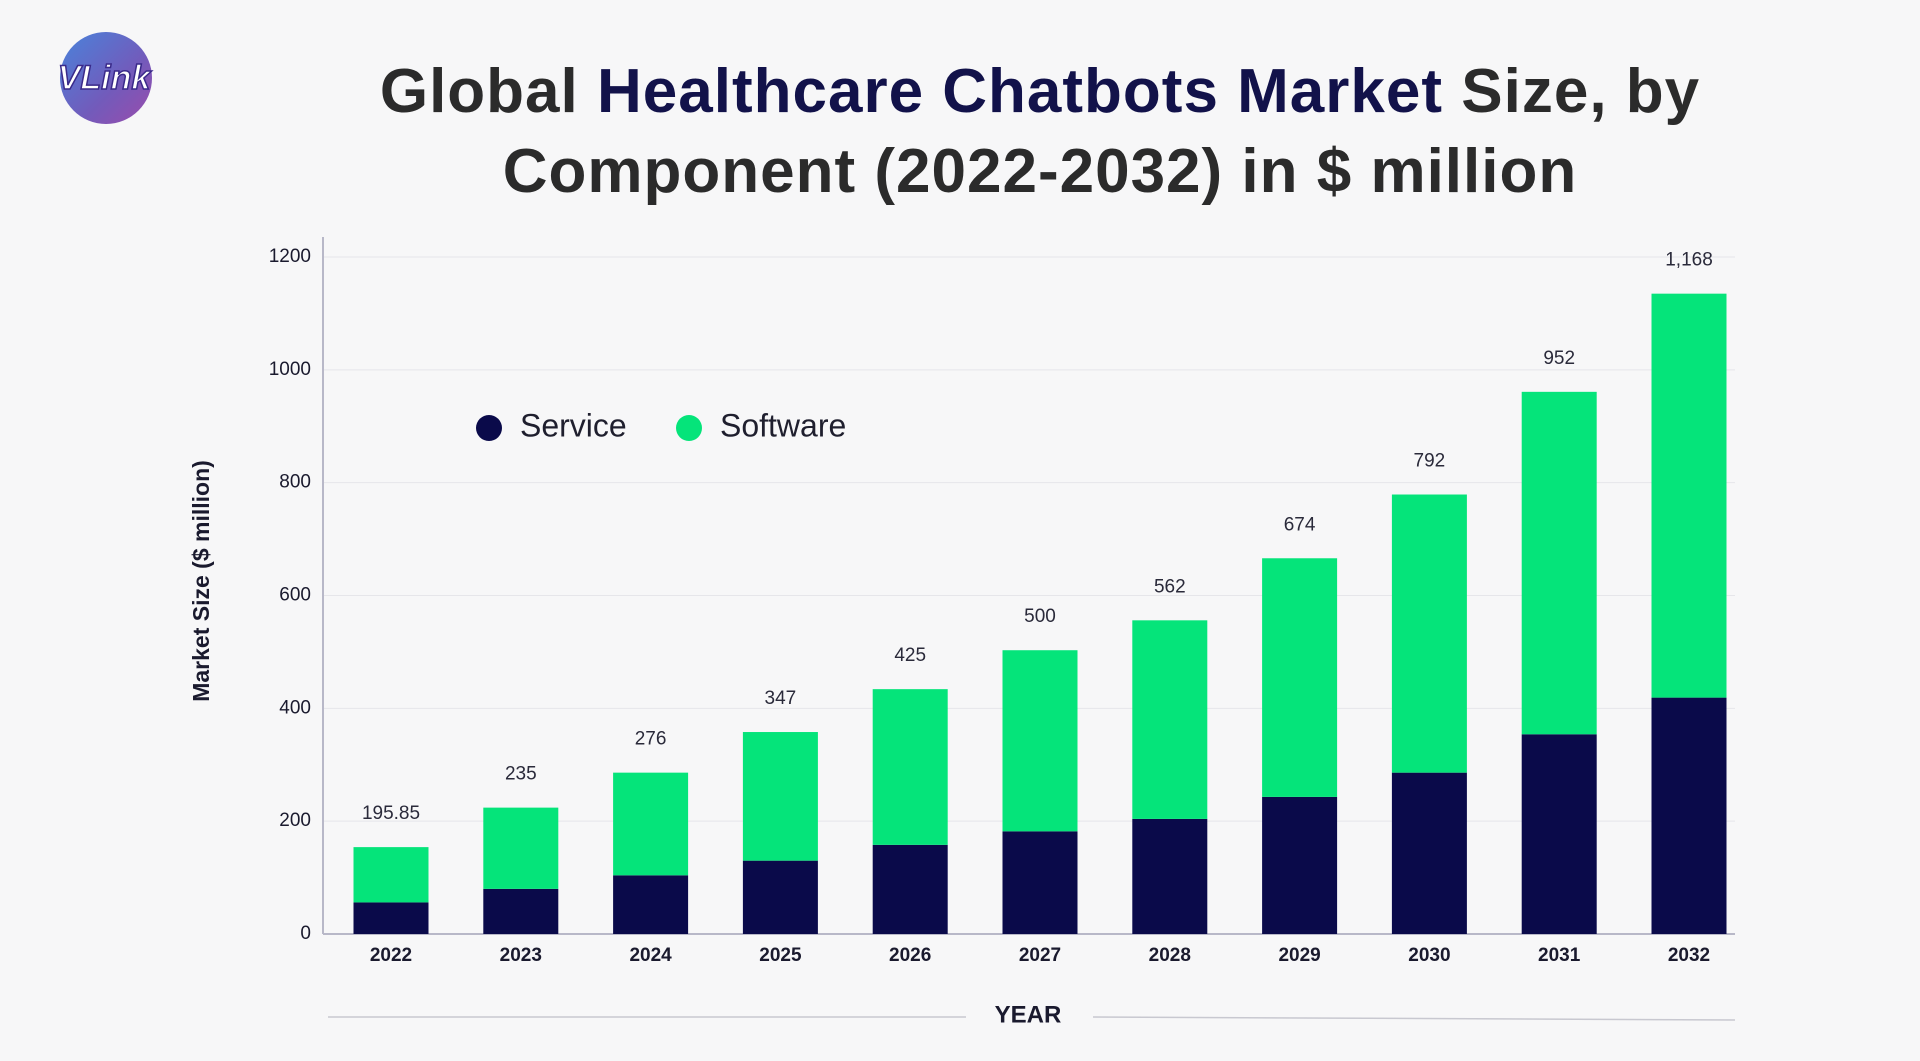 The width and height of the screenshot is (1920, 1061). I want to click on total-label: 792, so click(1430, 461).